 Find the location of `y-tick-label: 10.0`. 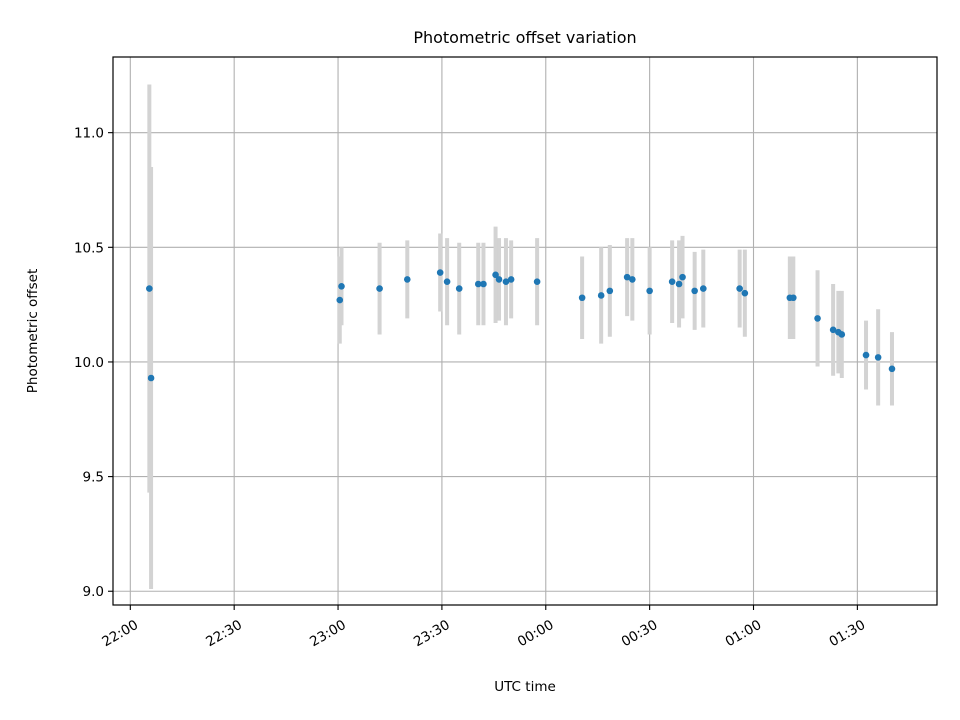

y-tick-label: 10.0 is located at coordinates (89, 363).